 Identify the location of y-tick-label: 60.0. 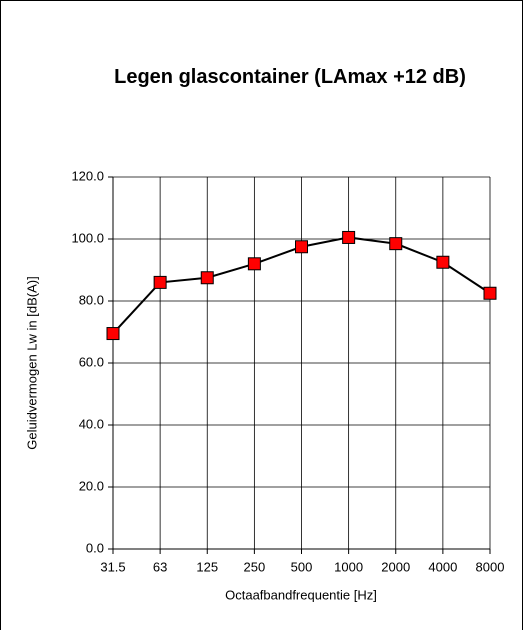
(91, 361).